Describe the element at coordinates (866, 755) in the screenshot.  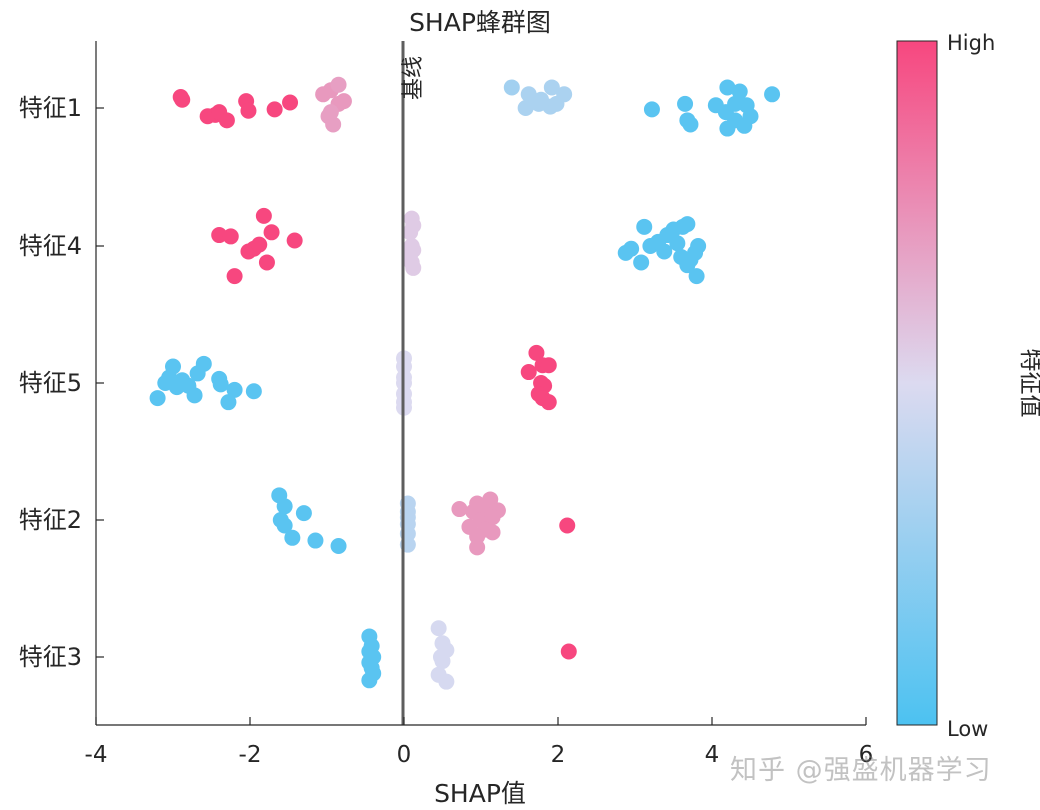
I see `x-tick-label: 6` at that location.